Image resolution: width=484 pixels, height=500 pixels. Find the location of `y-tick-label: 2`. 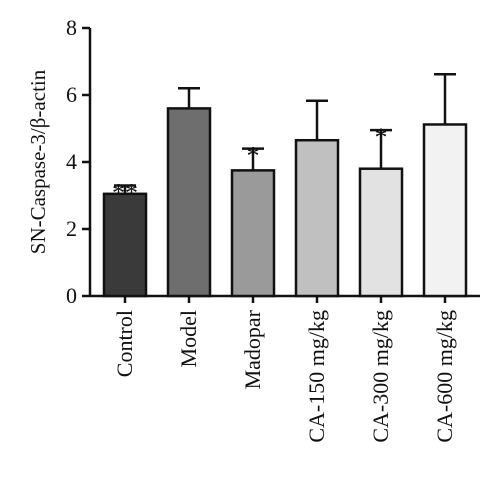

y-tick-label: 2 is located at coordinates (71, 228).